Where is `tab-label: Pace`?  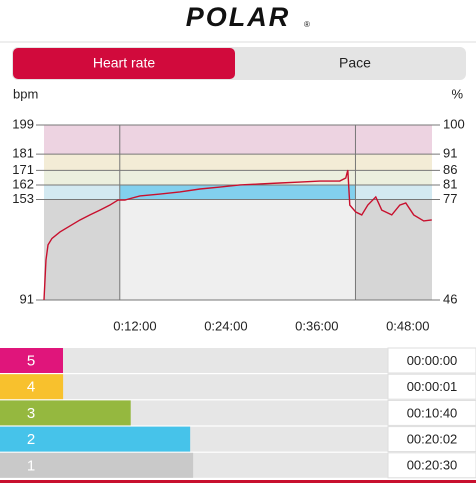 tab-label: Pace is located at coordinates (355, 63).